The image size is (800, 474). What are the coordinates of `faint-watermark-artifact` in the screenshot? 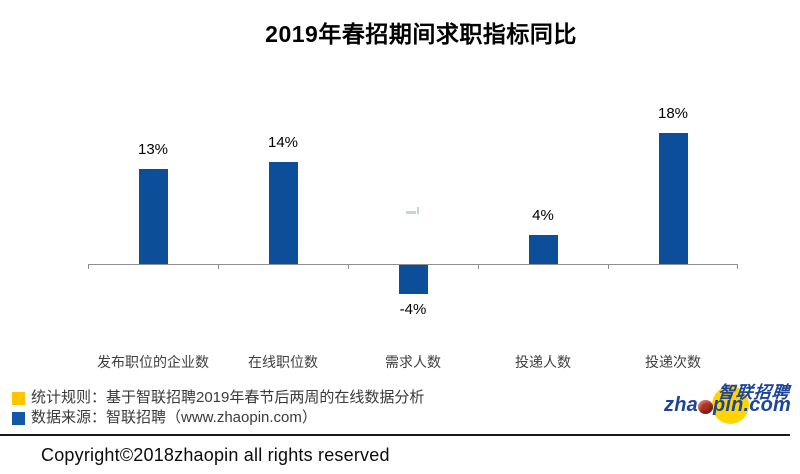 It's located at (412, 210).